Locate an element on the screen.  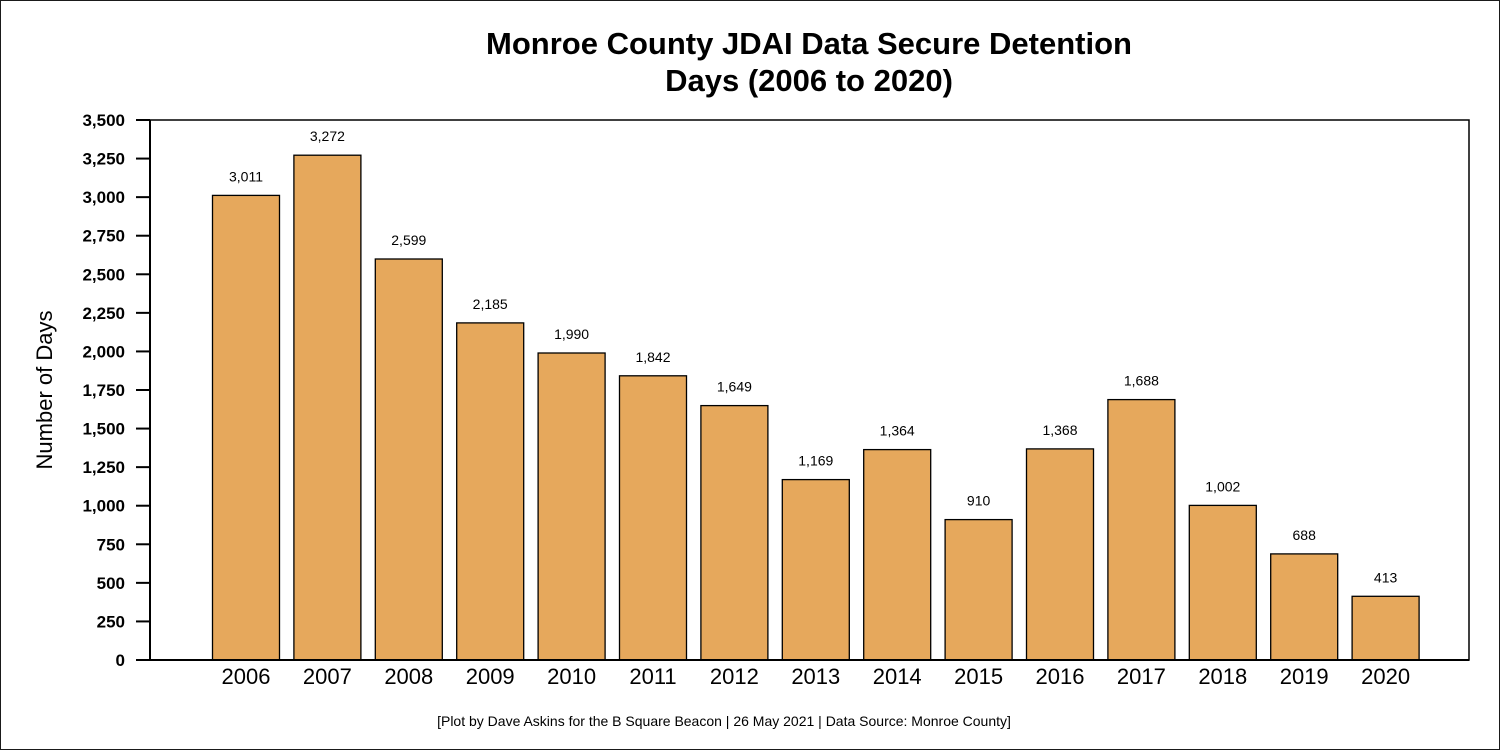
x-tick-label: 2019 is located at coordinates (1304, 676).